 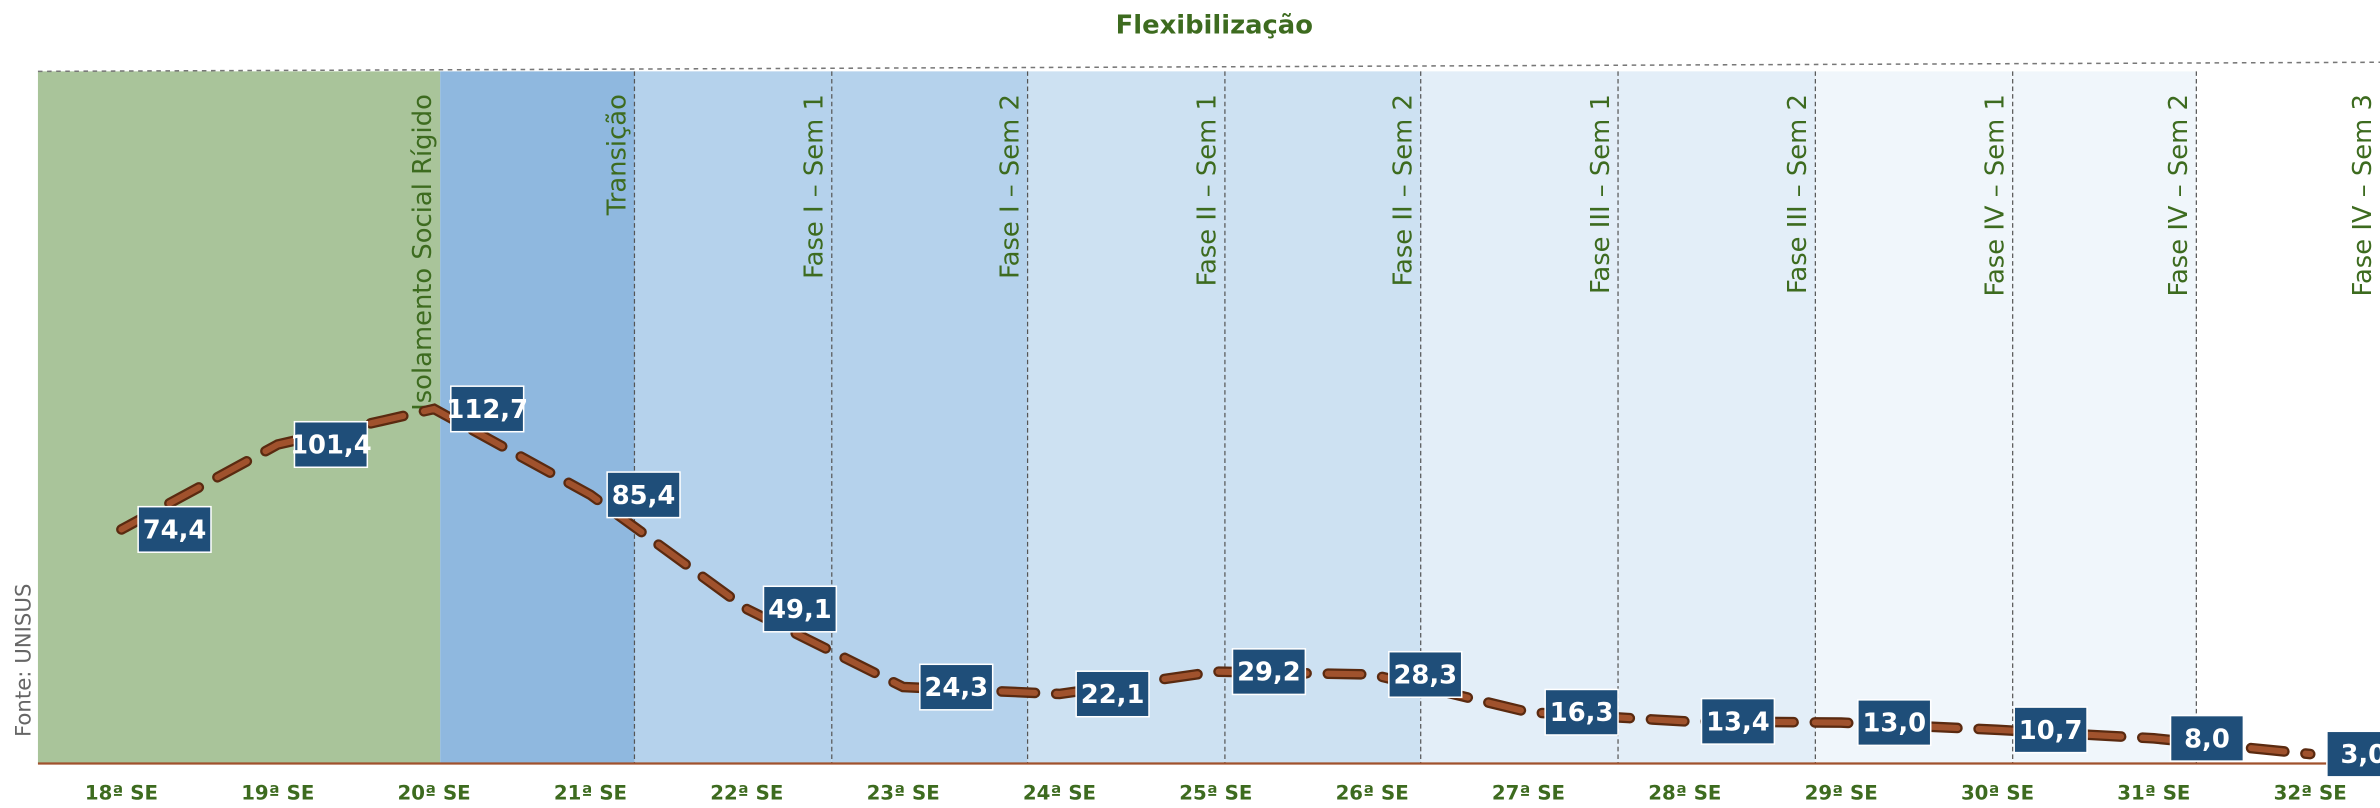 I want to click on phase-label: Fase I – Sem 2, so click(x=1010, y=186).